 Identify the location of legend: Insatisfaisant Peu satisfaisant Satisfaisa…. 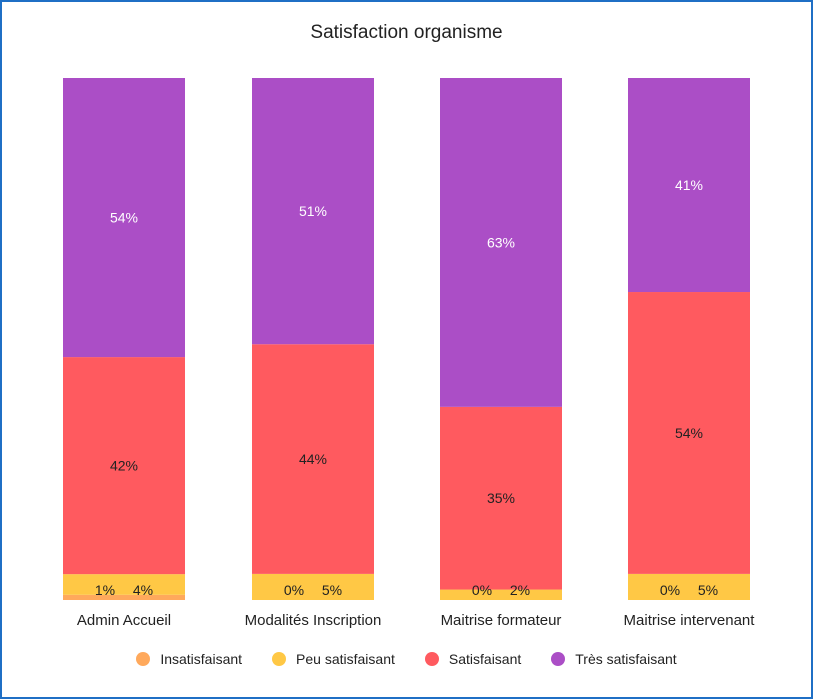
(406, 659).